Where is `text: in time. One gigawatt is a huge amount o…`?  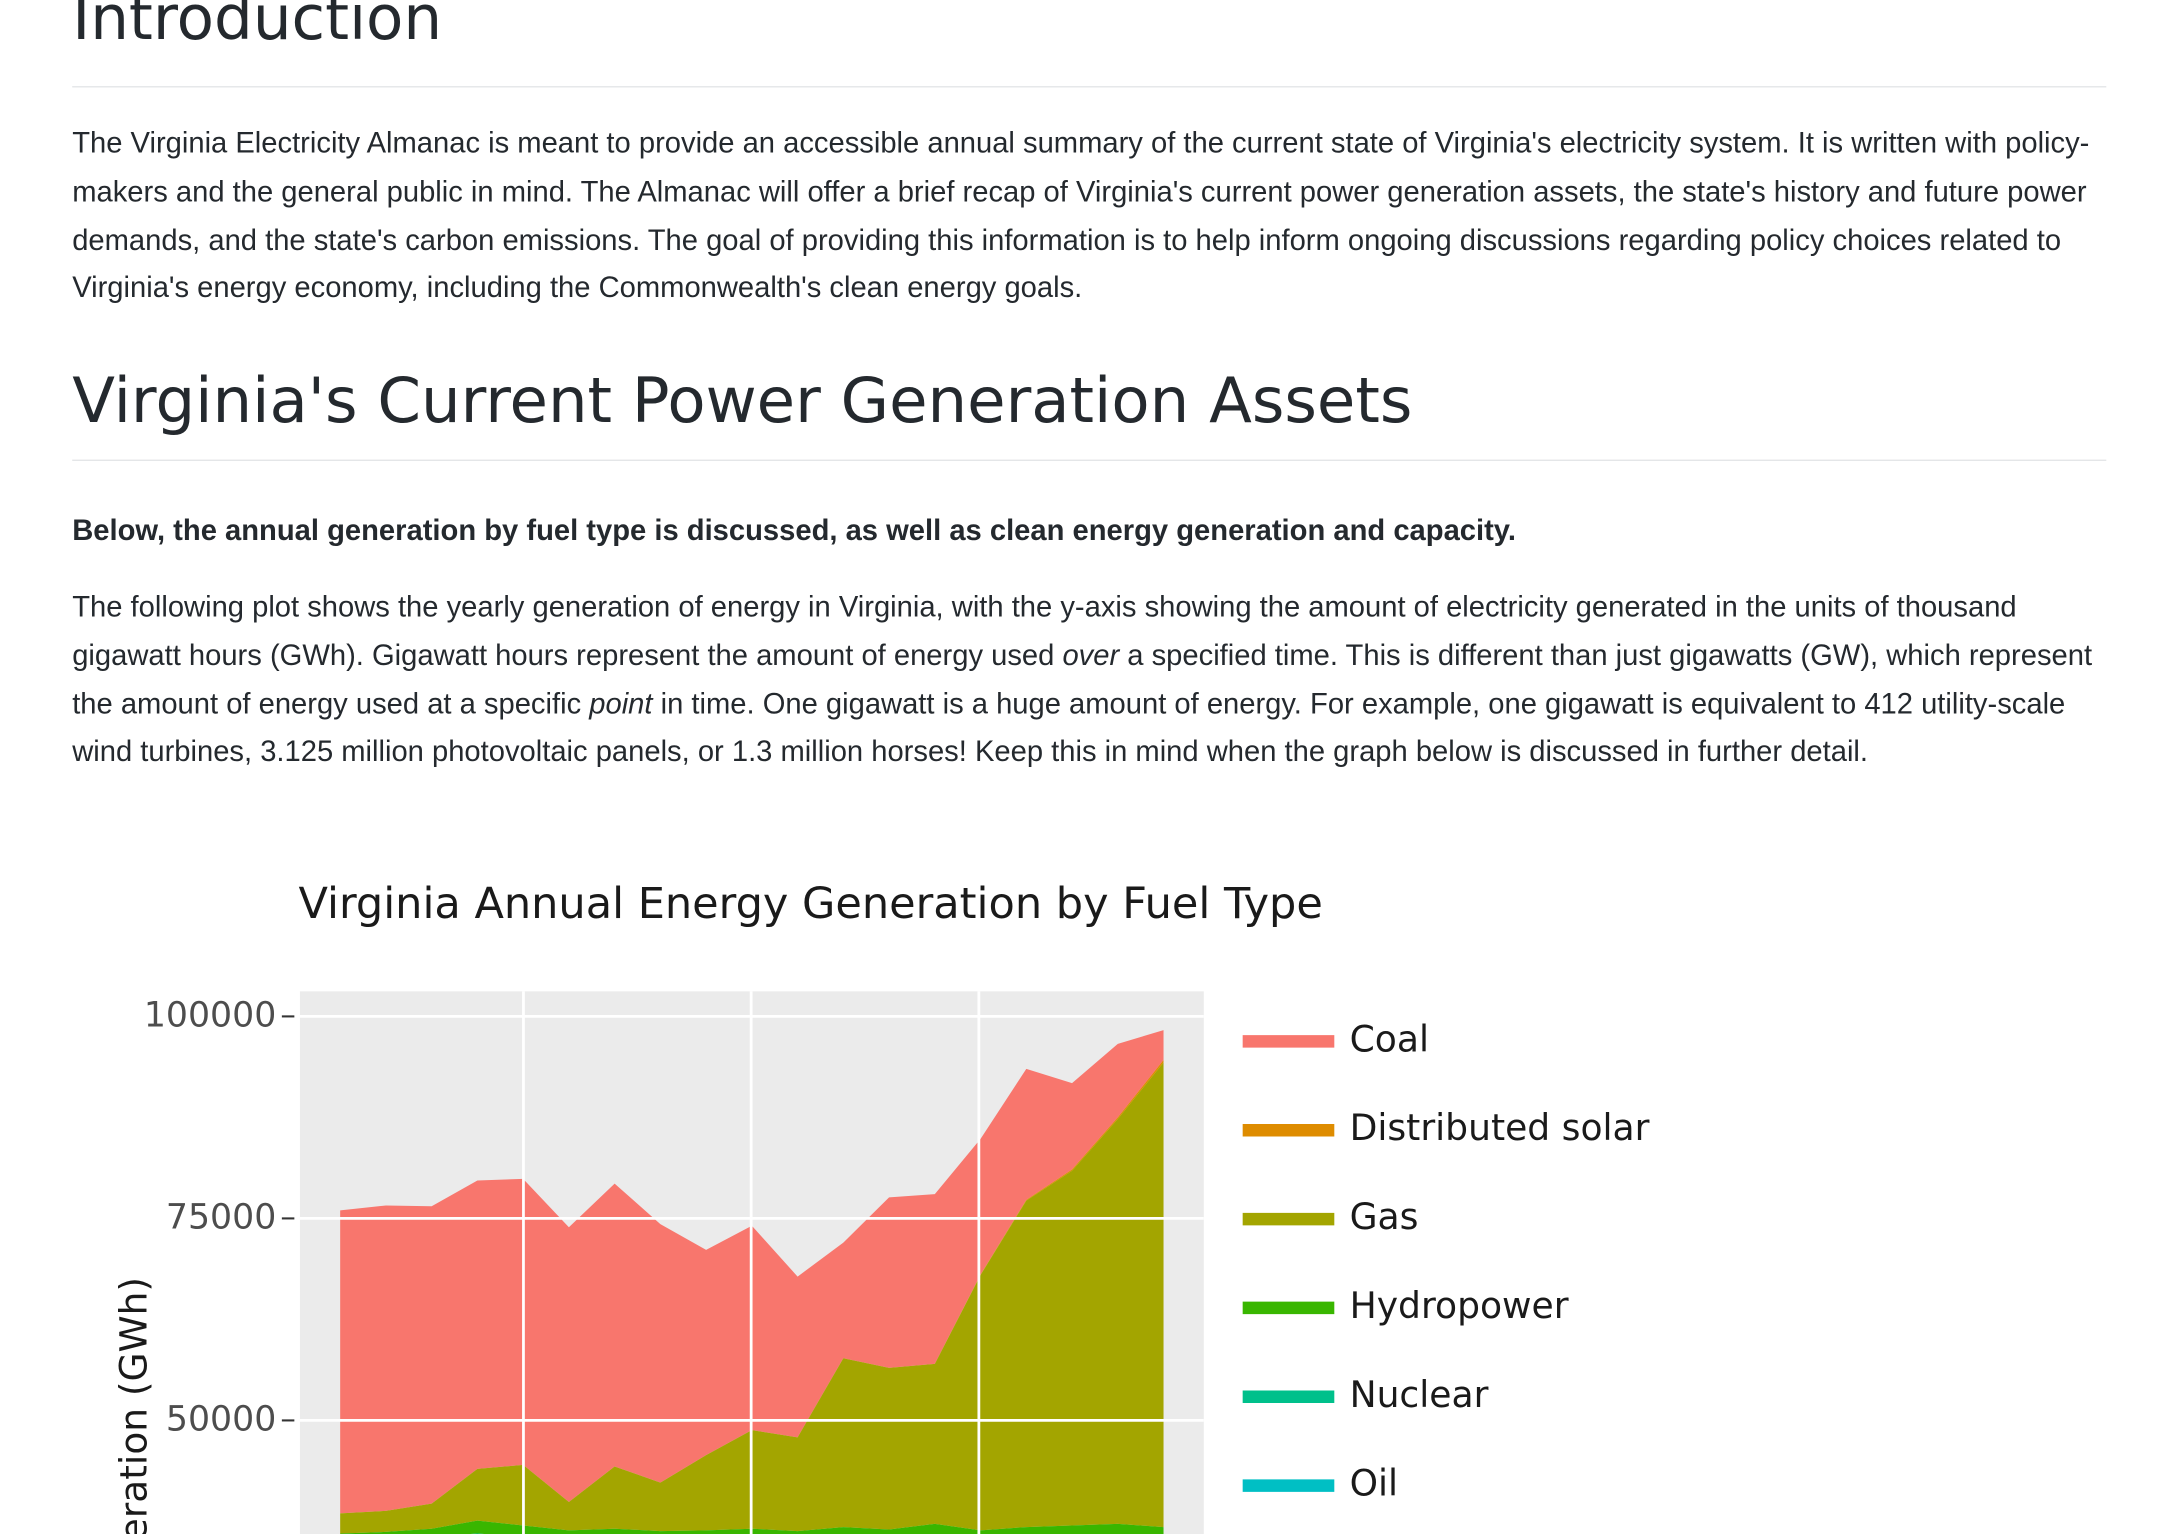
text: in time. One gigawatt is a huge amount o… is located at coordinates (1069, 728).